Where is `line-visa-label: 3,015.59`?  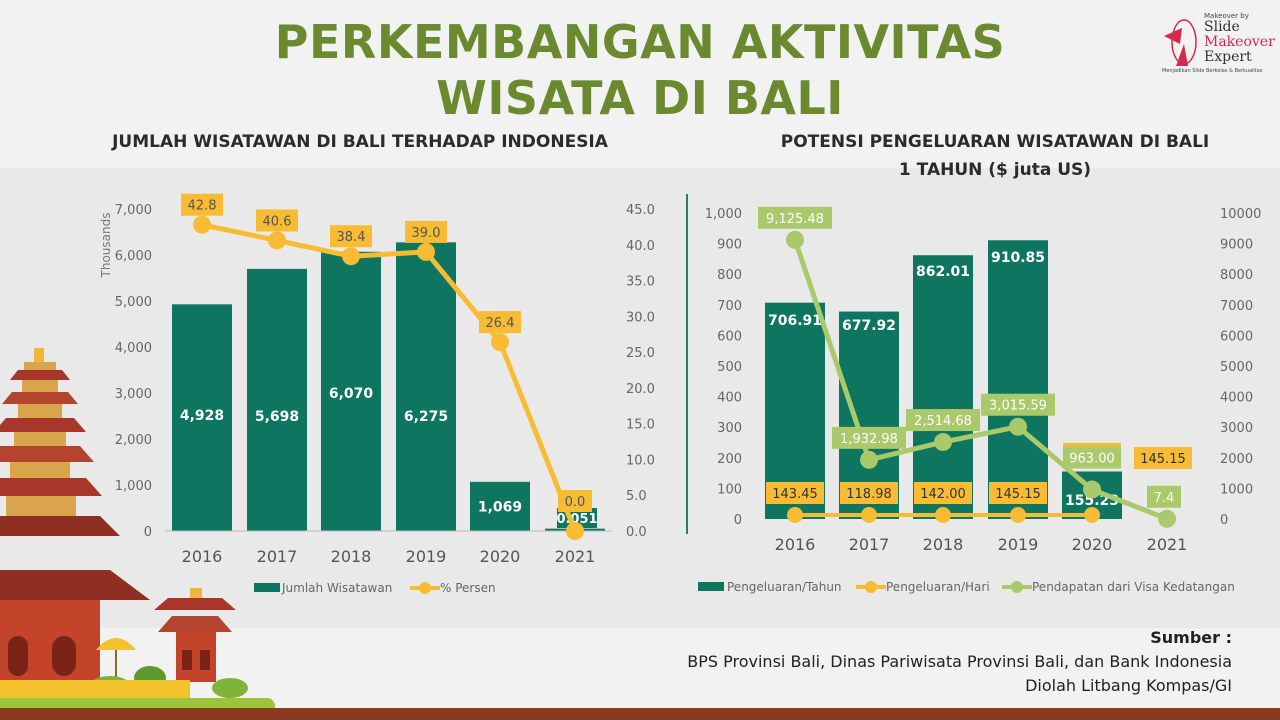
line-visa-label: 3,015.59 is located at coordinates (1018, 406).